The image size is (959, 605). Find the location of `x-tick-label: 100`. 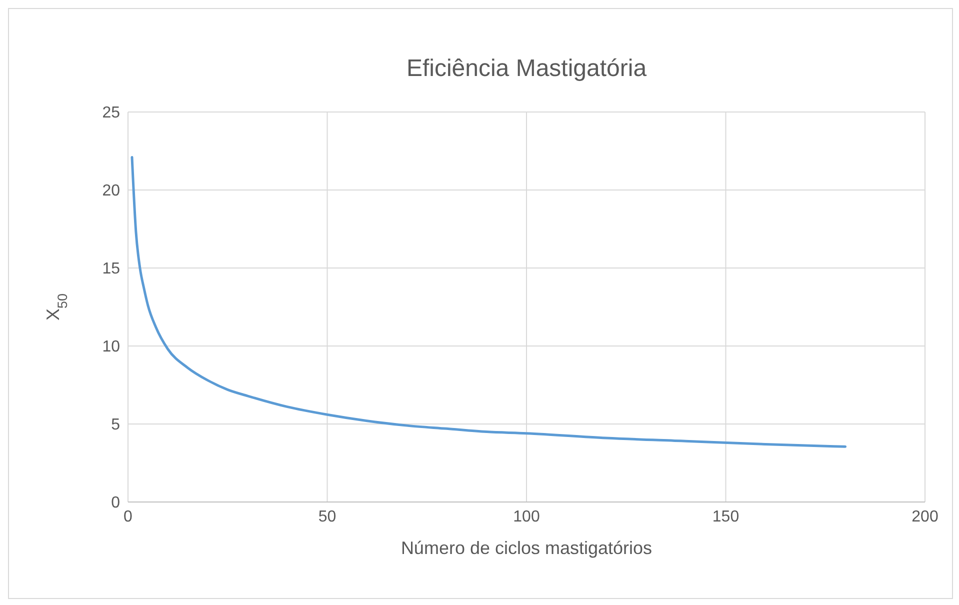

x-tick-label: 100 is located at coordinates (526, 517).